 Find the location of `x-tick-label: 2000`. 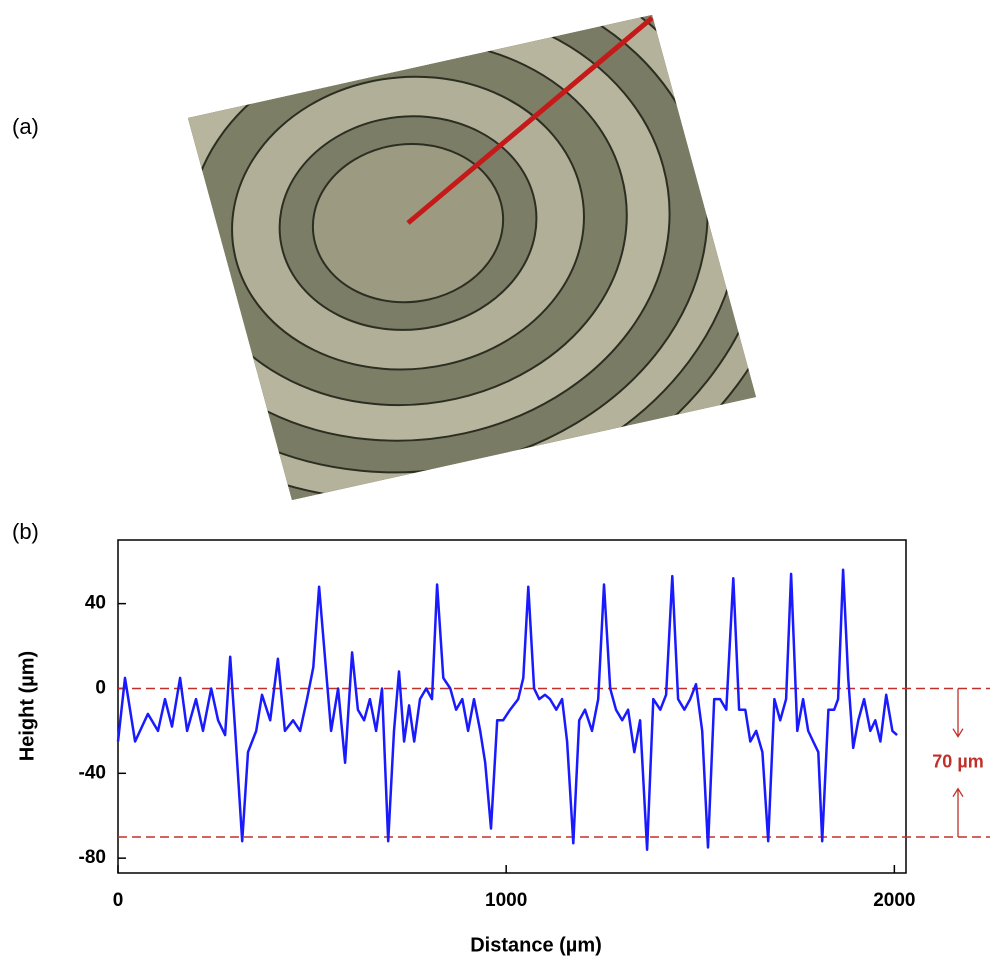

x-tick-label: 2000 is located at coordinates (894, 900).